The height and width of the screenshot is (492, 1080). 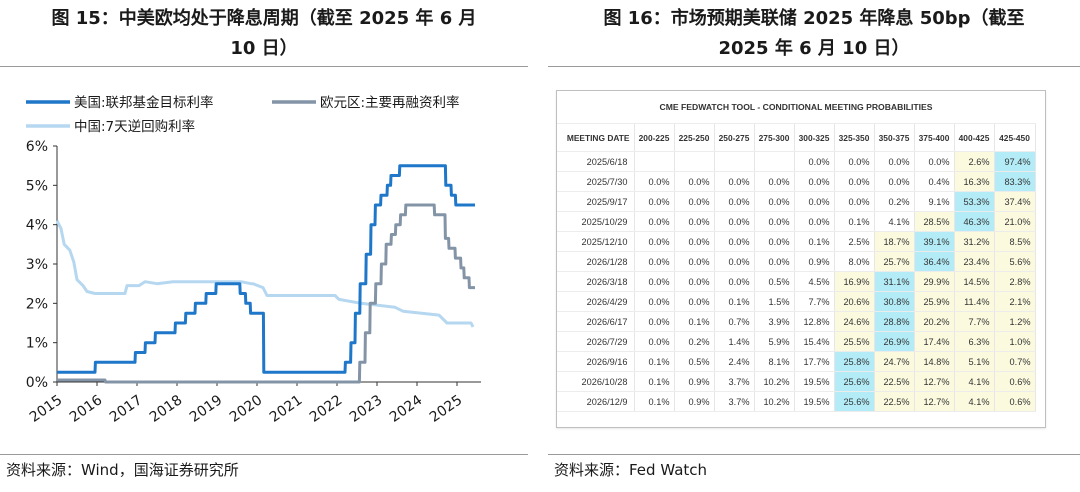 I want to click on column-header: MEETING DATE, so click(x=596, y=137).